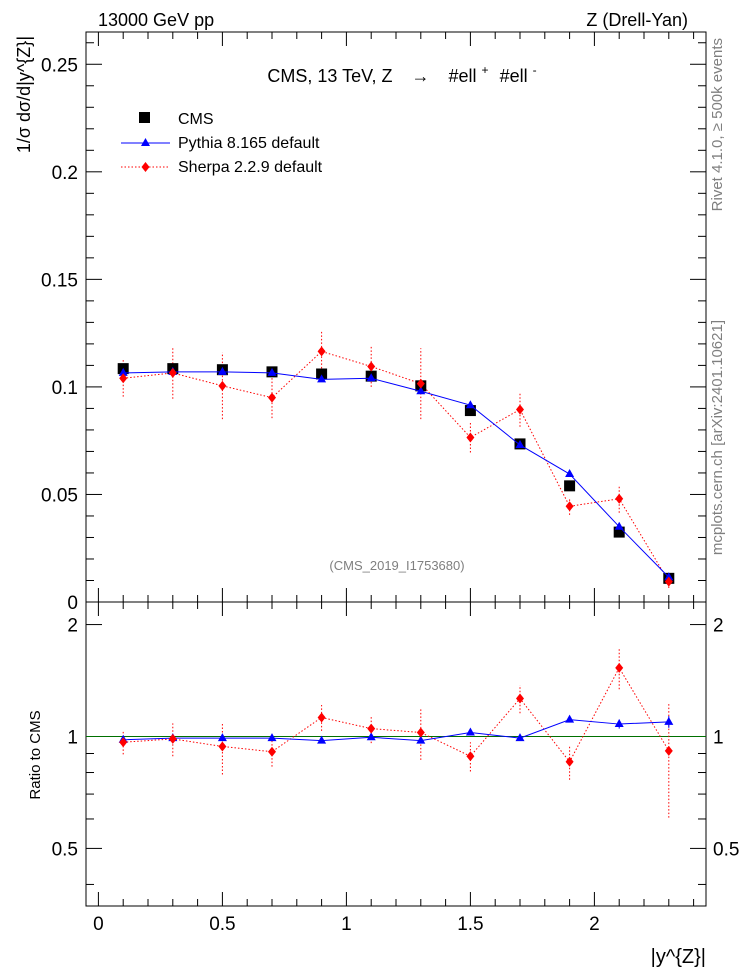 This screenshot has height=972, width=746. I want to click on rivet-label: Rivet 4.1.0, ≥ 500k events, so click(717, 124).